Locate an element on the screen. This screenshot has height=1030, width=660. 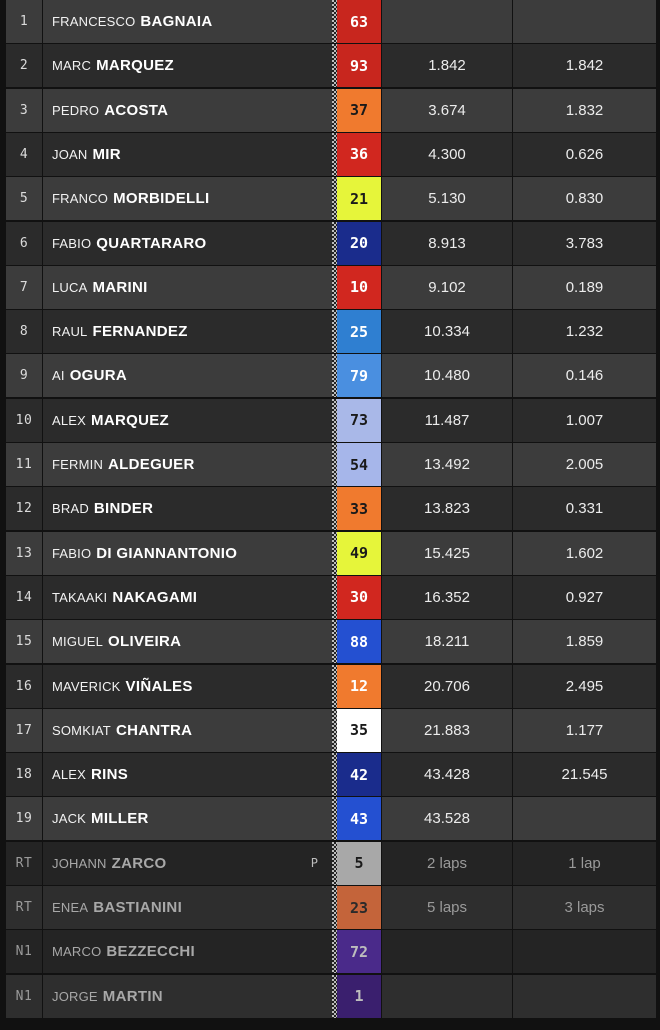
rider-number-badge: 36 is located at coordinates (359, 154).